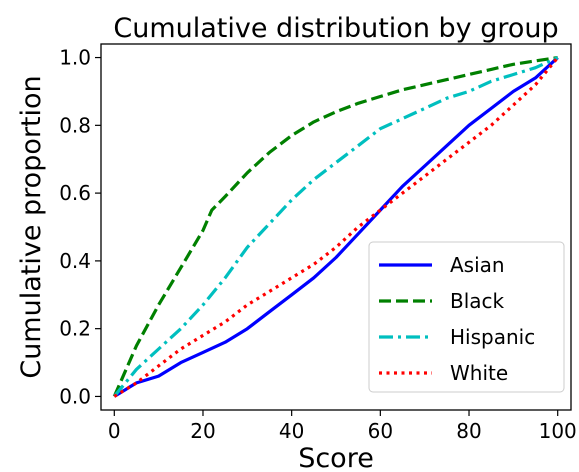 Image resolution: width=579 pixels, height=472 pixels. I want to click on x-tick-label: 100, so click(558, 431).